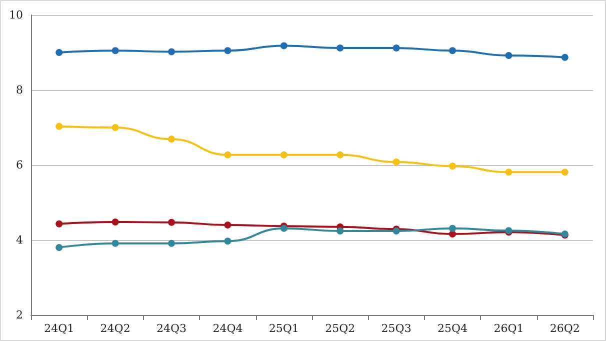 The width and height of the screenshot is (606, 341). I want to click on x-tick-label: 24Q1, so click(59, 328).